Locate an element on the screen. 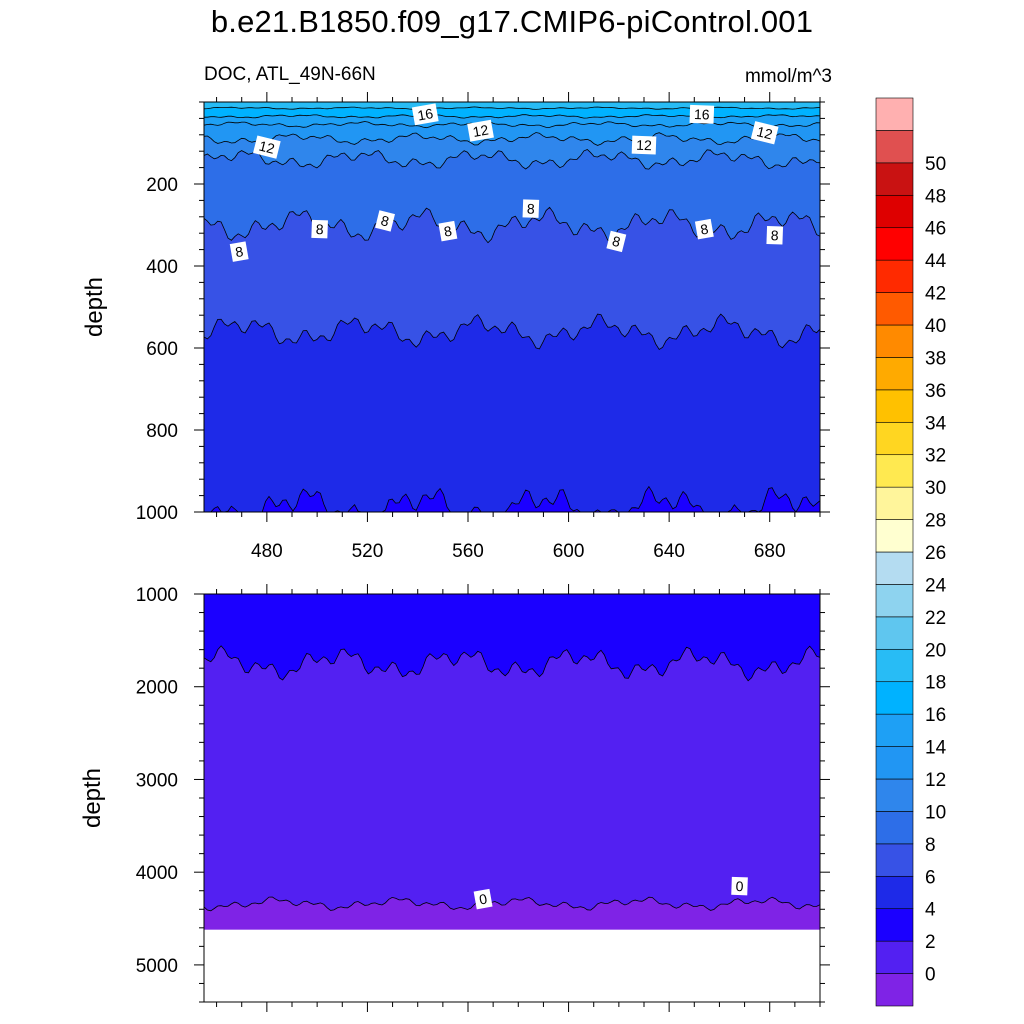 This screenshot has width=1024, height=1024. y-tick-label: 3000 is located at coordinates (157, 780).